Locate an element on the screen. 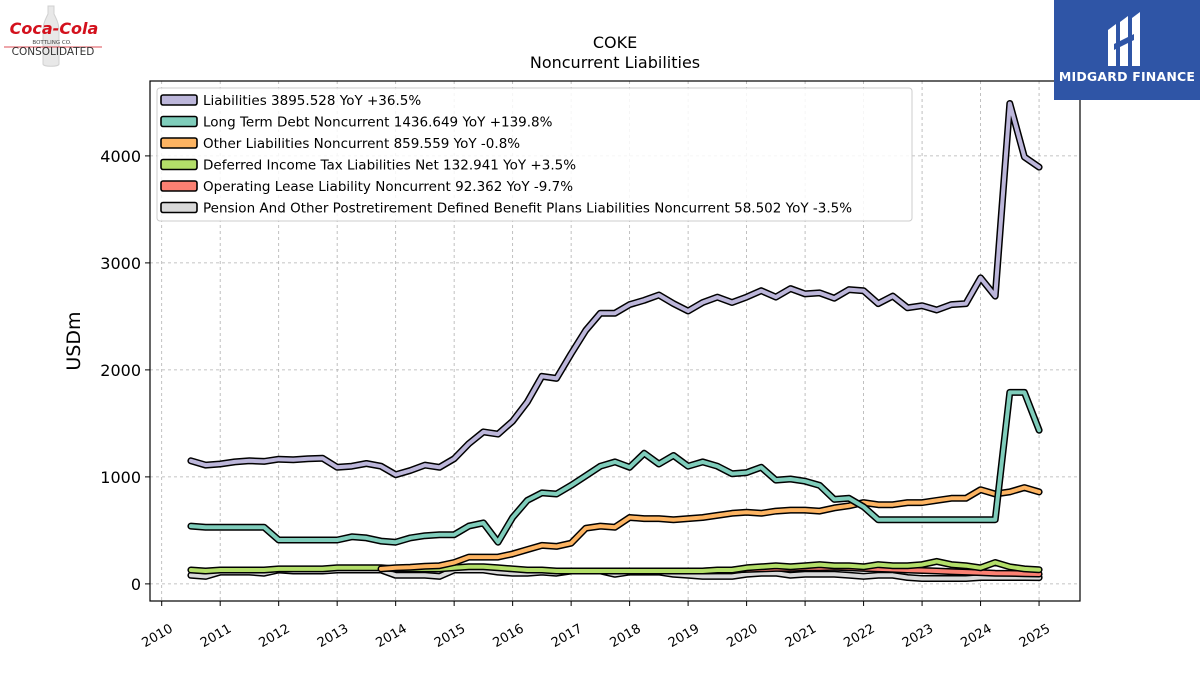 This screenshot has width=1200, height=679. midgard-finance-logo: MIDGARD FINANCE is located at coordinates (1127, 50).